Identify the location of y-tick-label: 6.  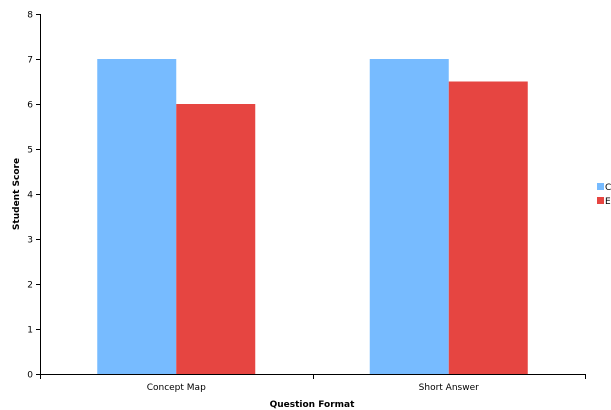
(30, 106).